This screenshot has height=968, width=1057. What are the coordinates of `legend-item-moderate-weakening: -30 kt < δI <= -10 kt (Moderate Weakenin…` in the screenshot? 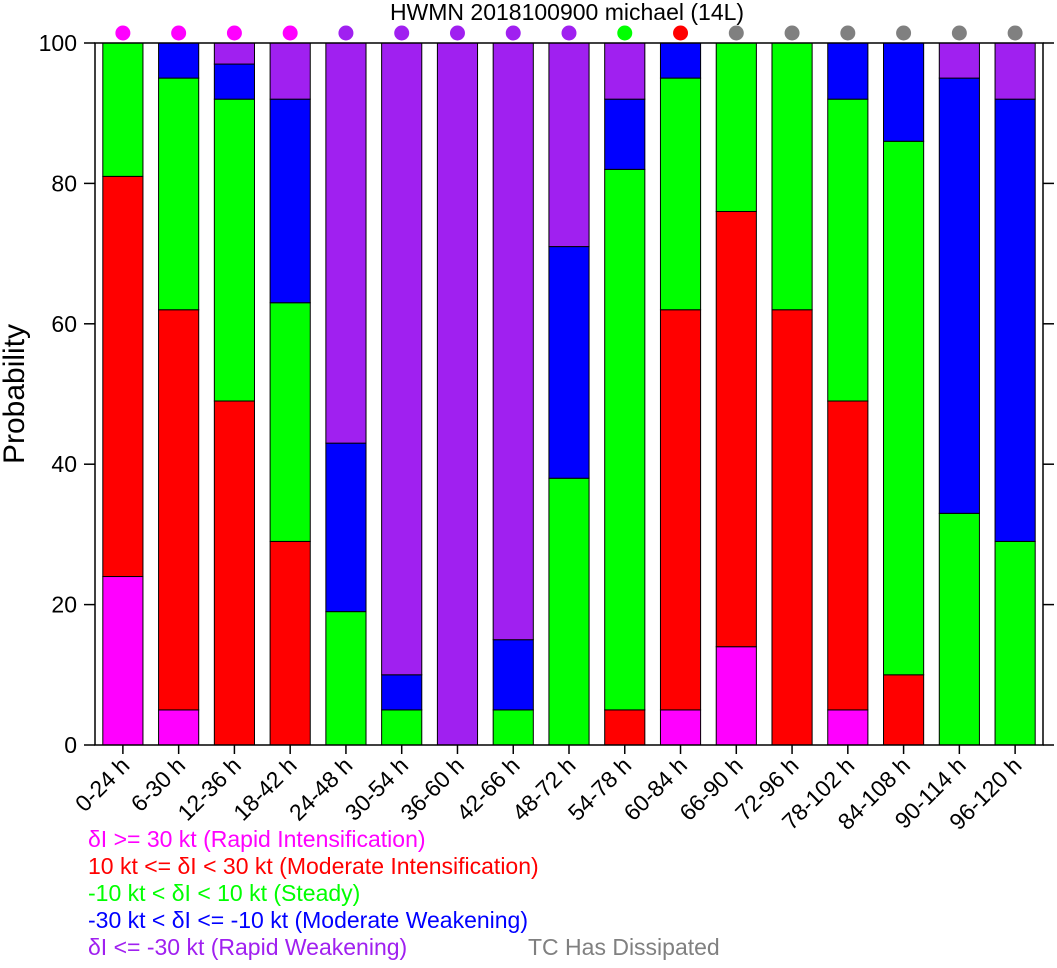 It's located at (308, 920).